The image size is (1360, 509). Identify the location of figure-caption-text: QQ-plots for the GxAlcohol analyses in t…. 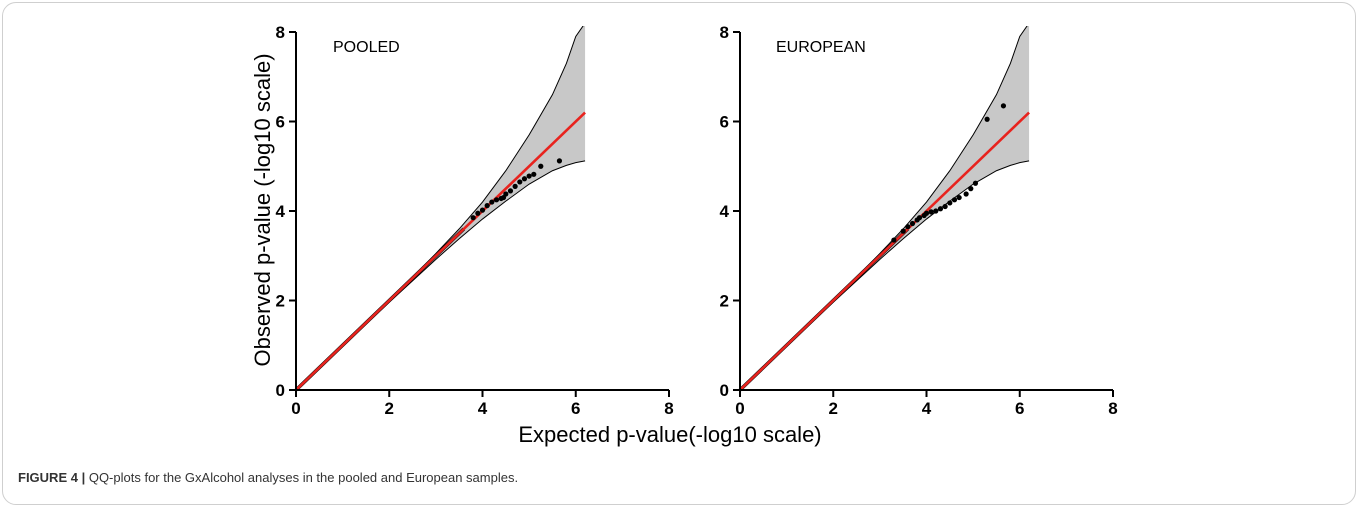
(303, 477).